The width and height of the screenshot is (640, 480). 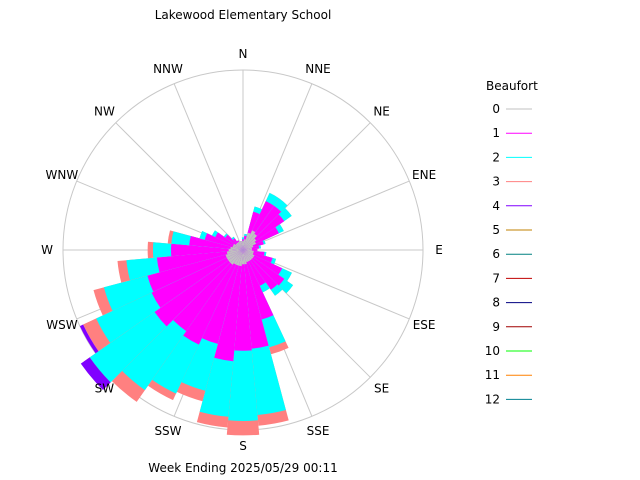 What do you see at coordinates (492, 375) in the screenshot?
I see `legend-label: 11` at bounding box center [492, 375].